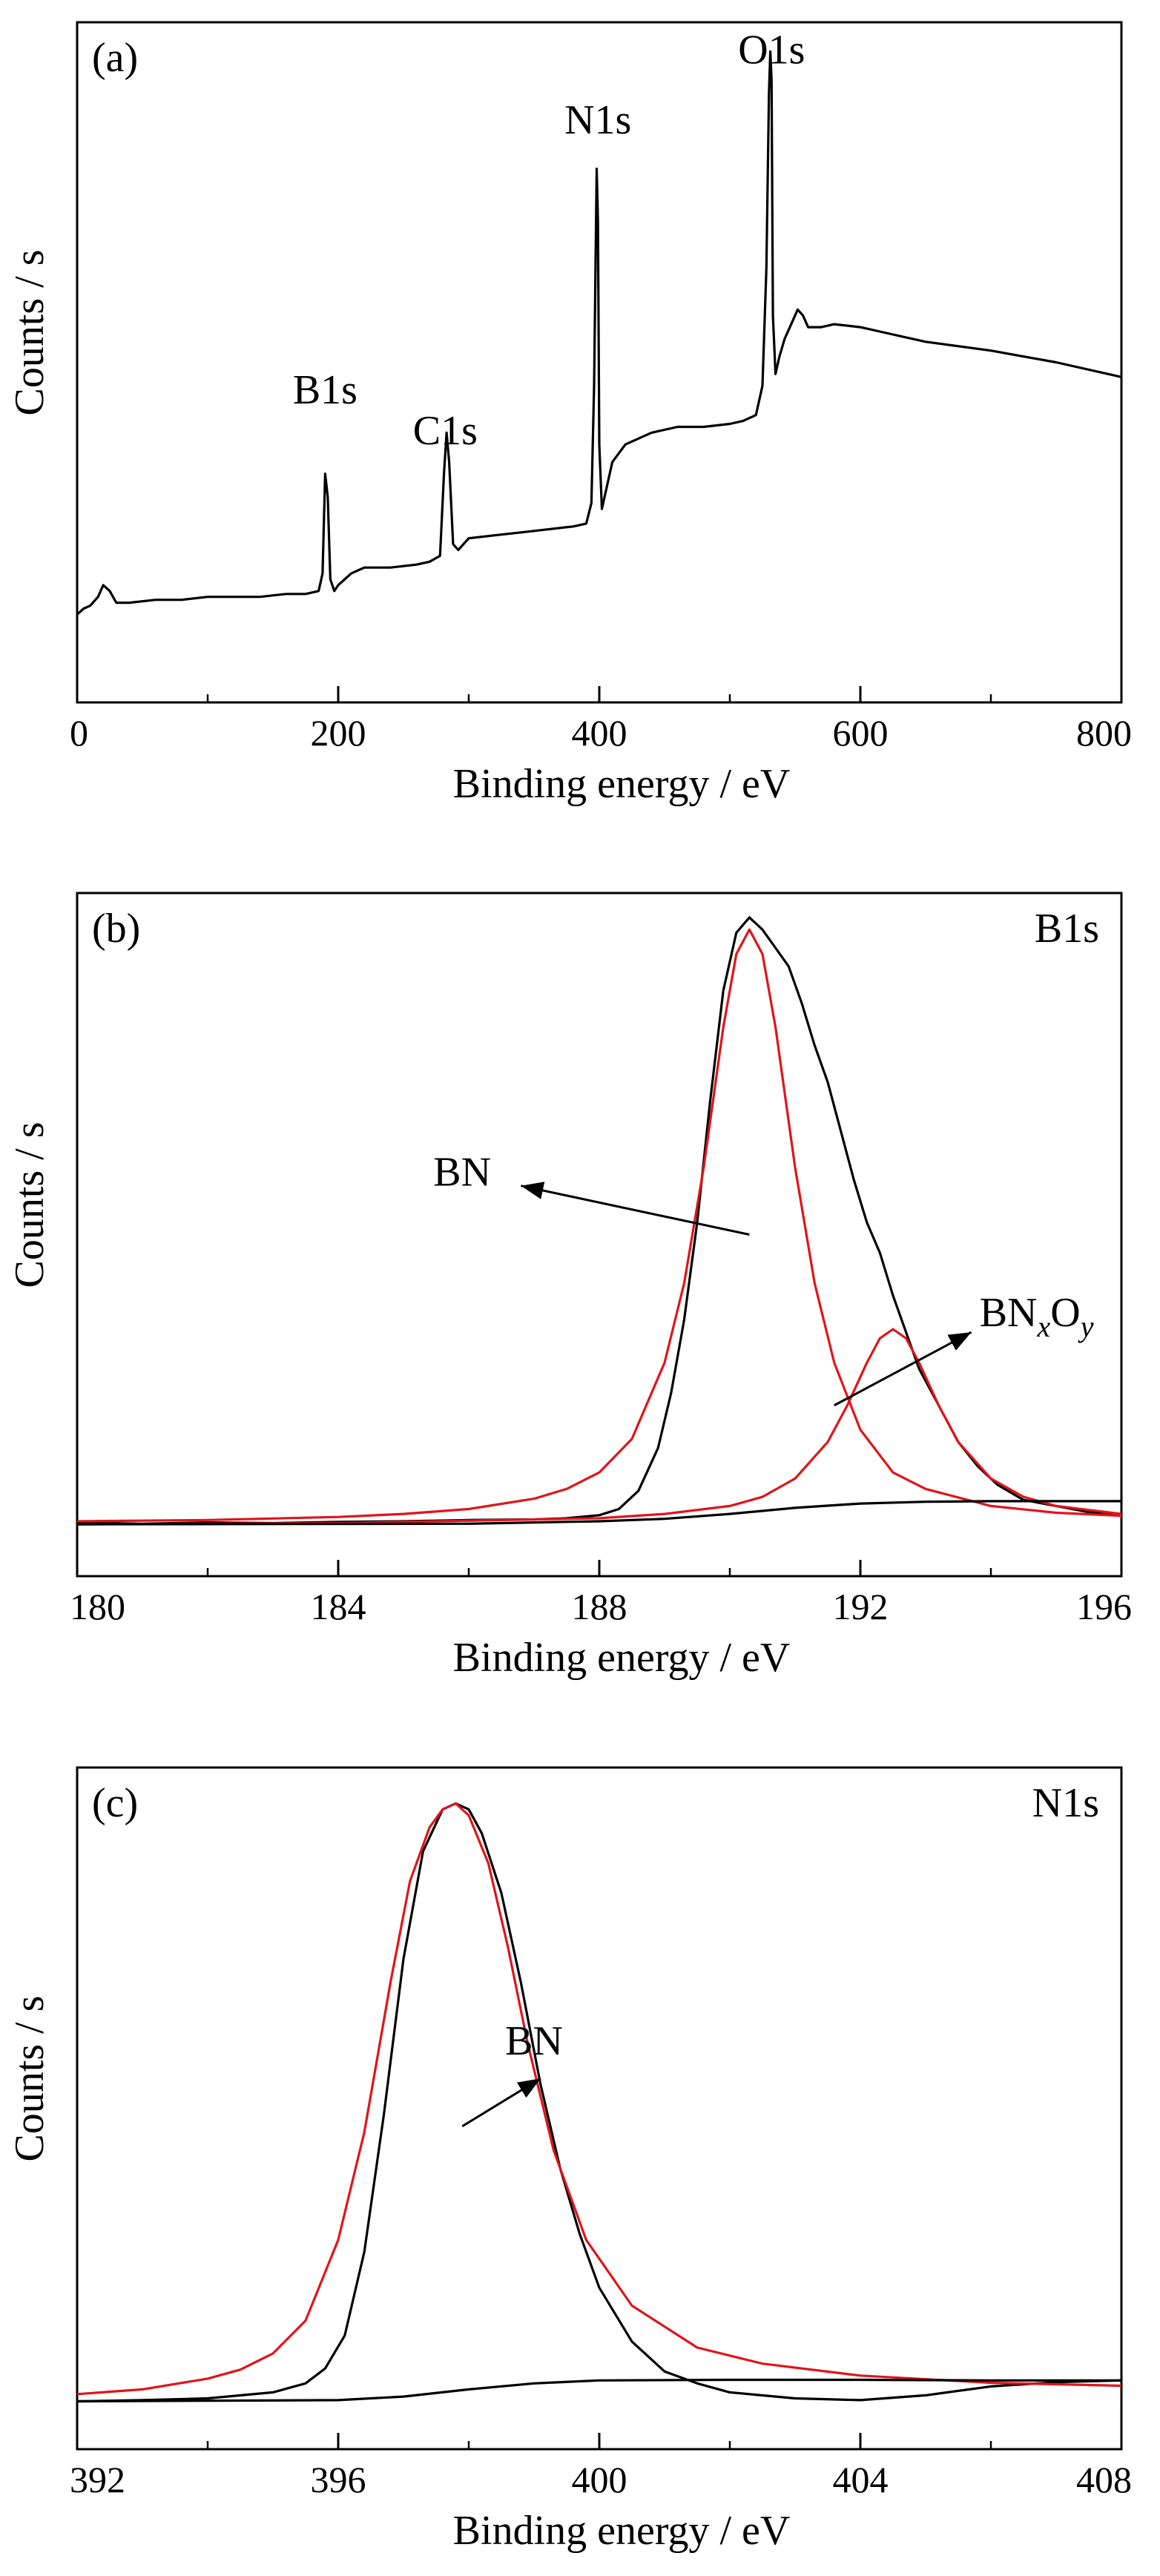 The height and width of the screenshot is (2576, 1160). What do you see at coordinates (79, 733) in the screenshot?
I see `x-tick-label: 0` at bounding box center [79, 733].